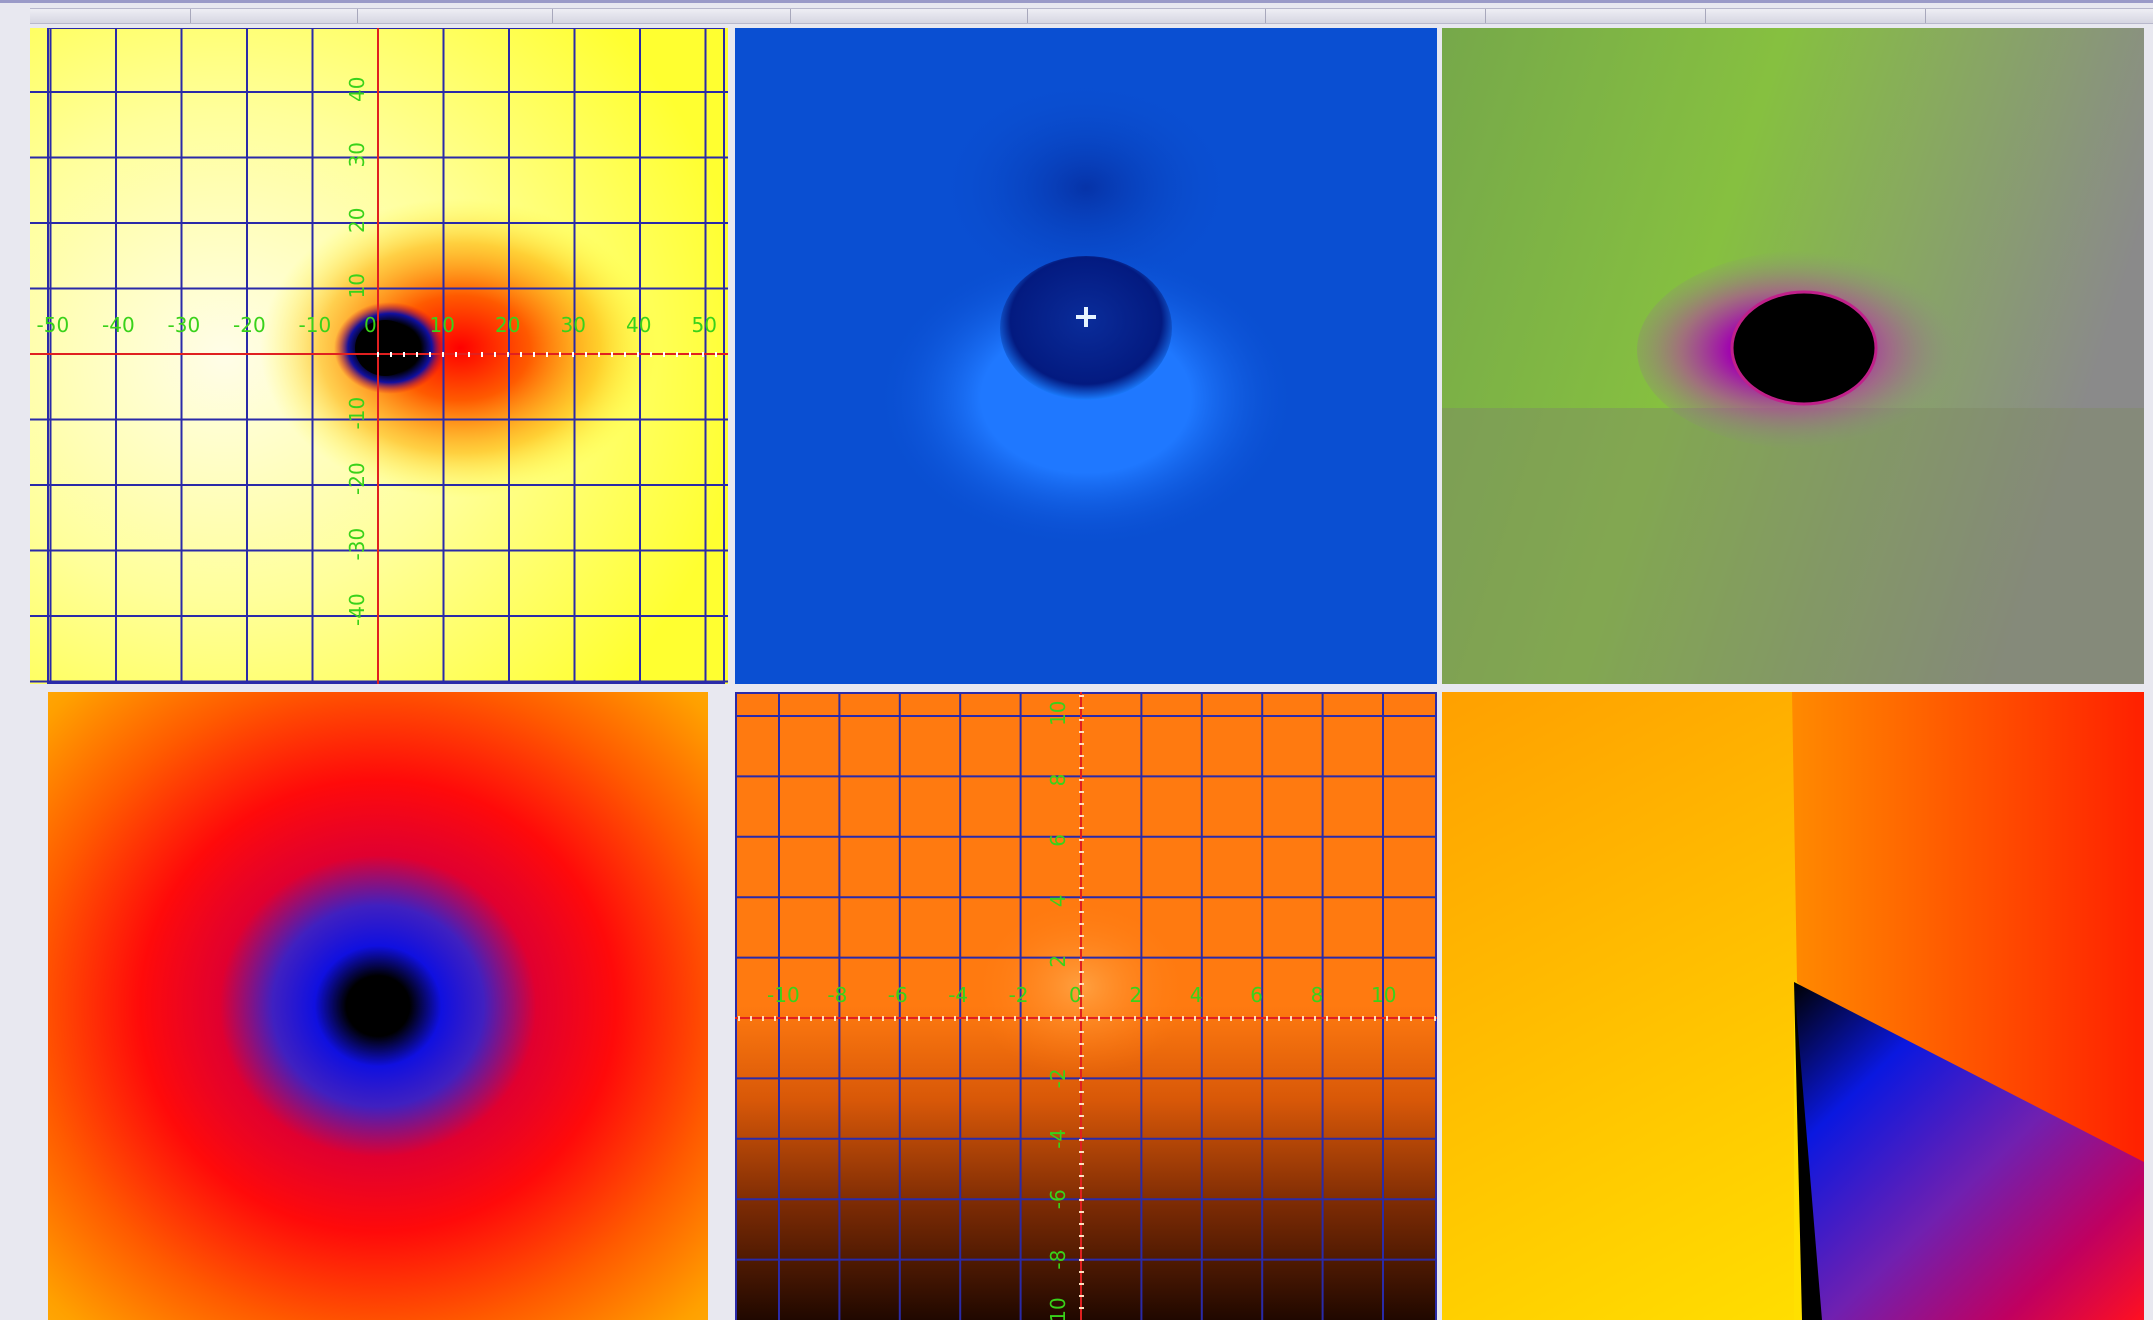 This screenshot has width=2153, height=1320. Describe the element at coordinates (1086, 328) in the screenshot. I see `core-ellipse` at that location.